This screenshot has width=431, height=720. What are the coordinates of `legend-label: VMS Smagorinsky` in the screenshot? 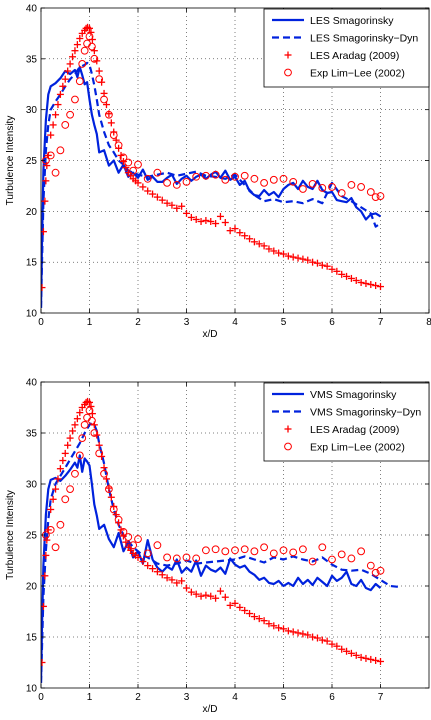 It's located at (353, 395).